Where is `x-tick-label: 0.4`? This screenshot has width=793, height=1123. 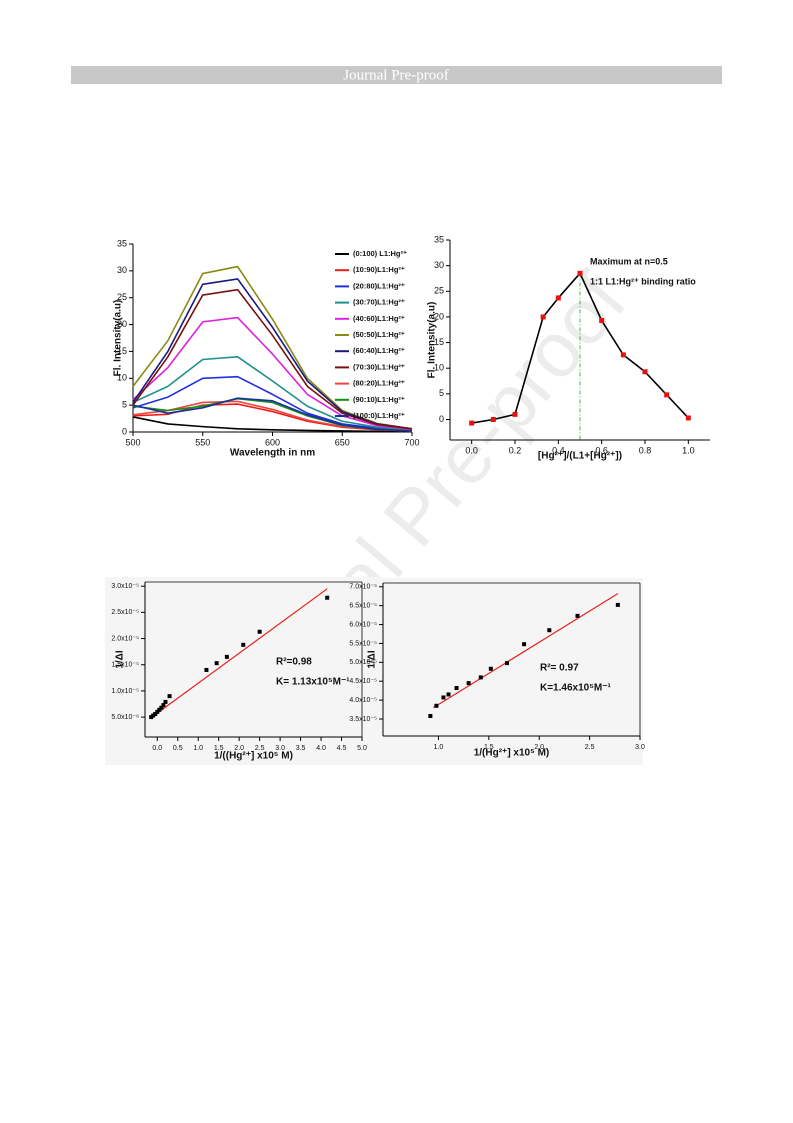
x-tick-label: 0.4 is located at coordinates (558, 450).